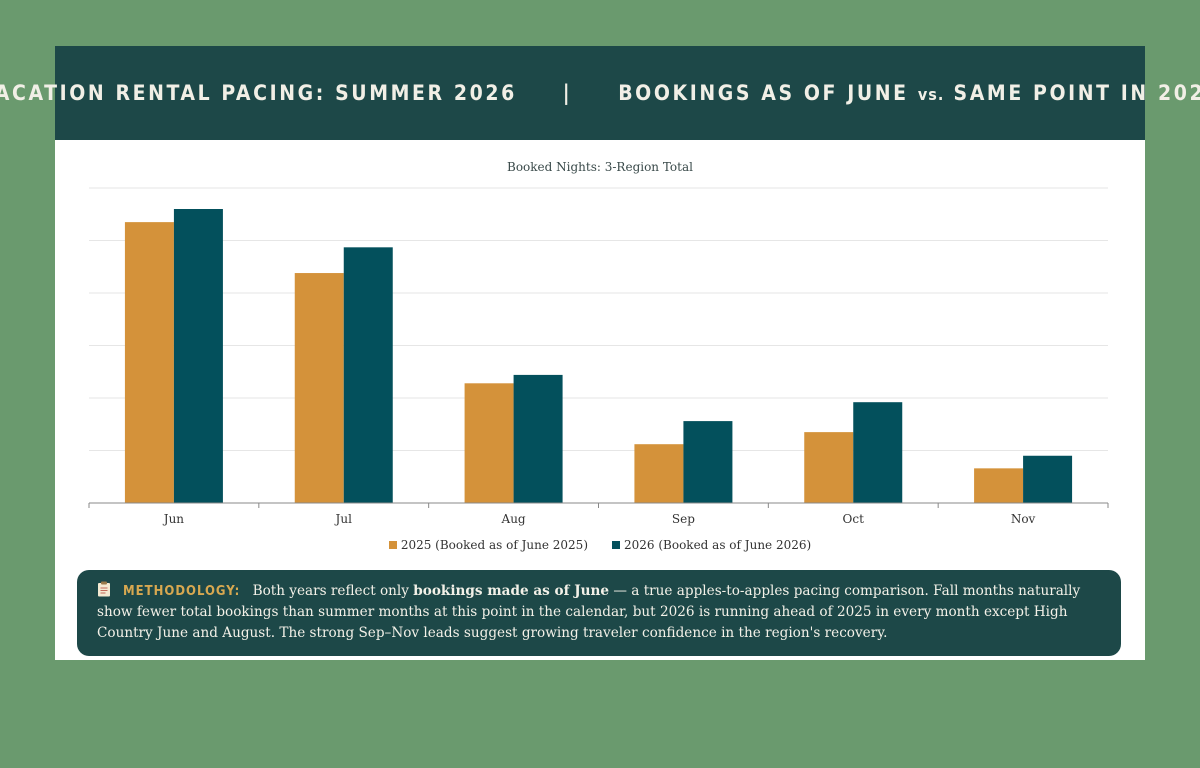 Image resolution: width=1200 pixels, height=768 pixels. I want to click on x-tick-label: Aug, so click(513, 519).